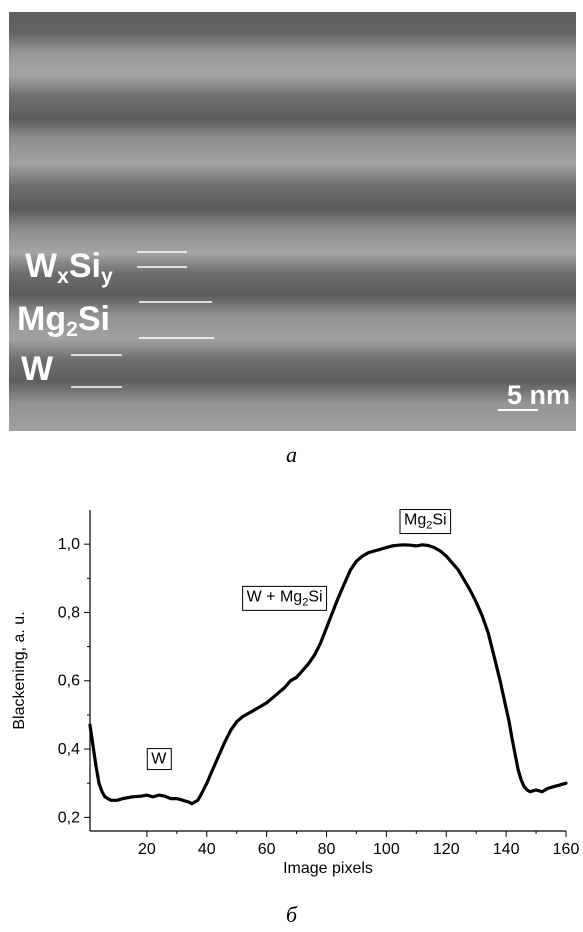  What do you see at coordinates (63, 320) in the screenshot?
I see `label-mg2si-layer: Mg2Si` at bounding box center [63, 320].